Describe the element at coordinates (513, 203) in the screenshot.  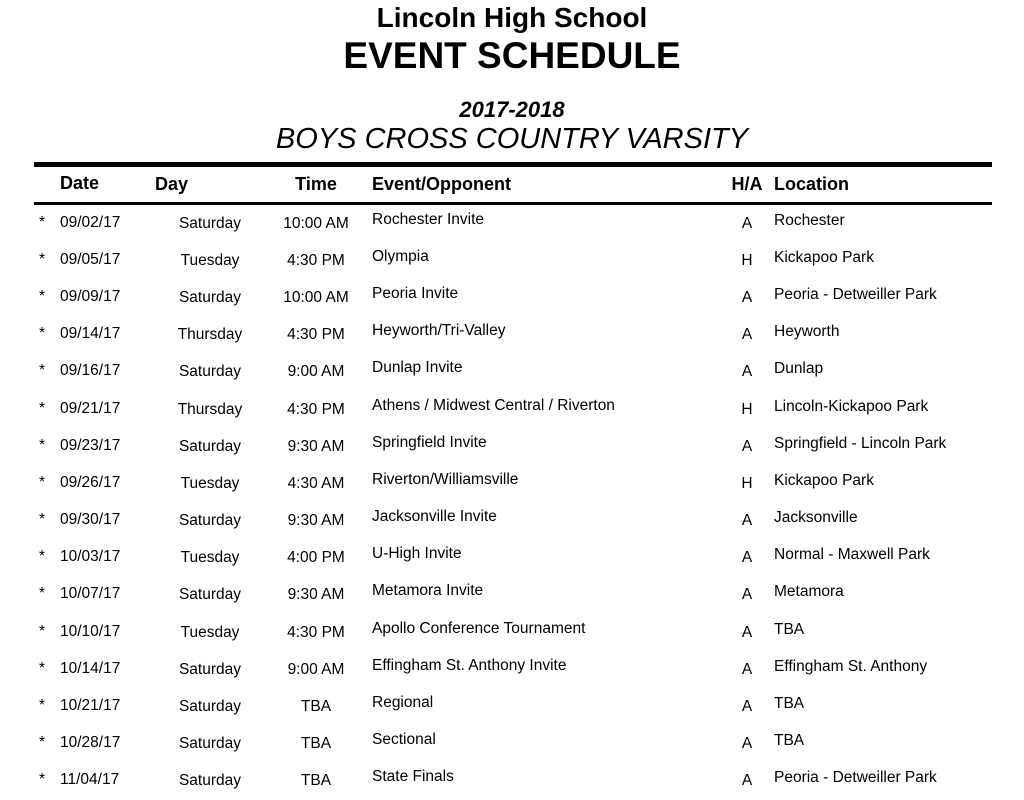
I see `header-rule` at that location.